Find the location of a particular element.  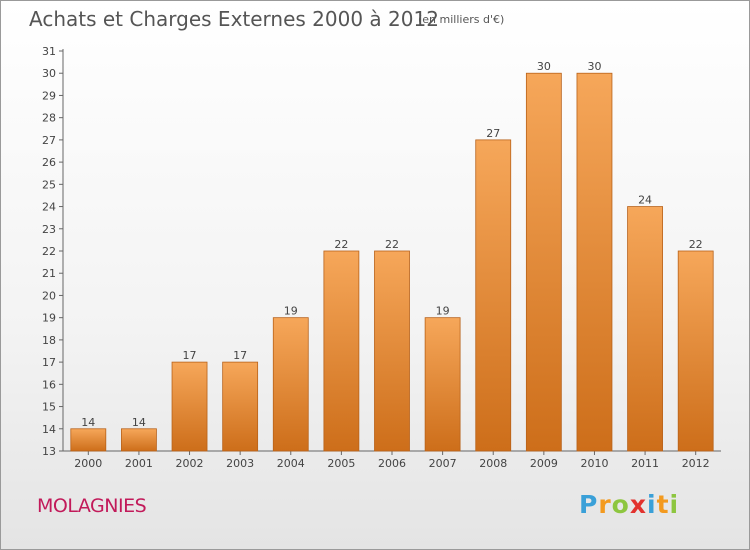

bar-2000 is located at coordinates (88, 440).